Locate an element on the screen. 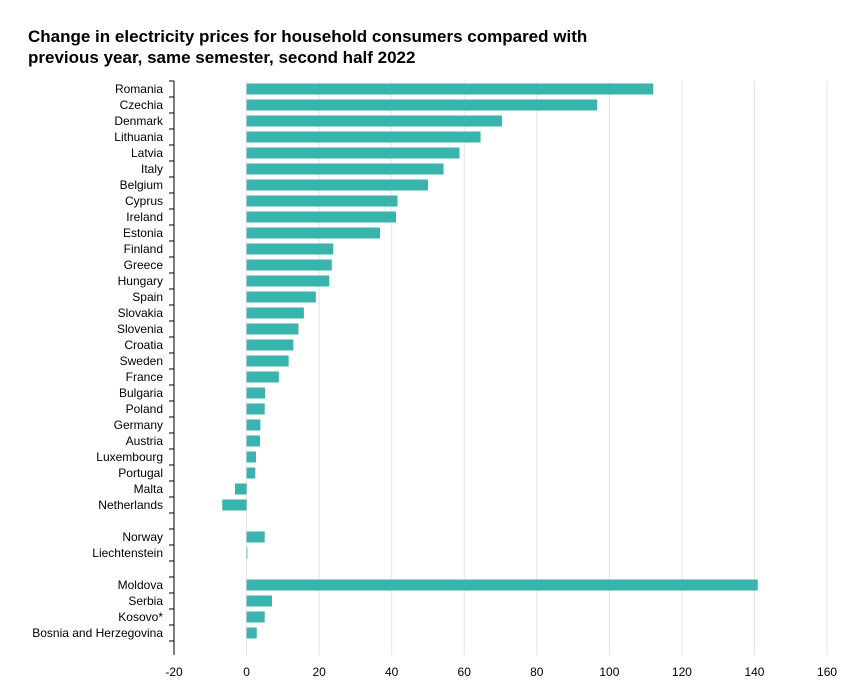  category-label: Denmark is located at coordinates (139, 121).